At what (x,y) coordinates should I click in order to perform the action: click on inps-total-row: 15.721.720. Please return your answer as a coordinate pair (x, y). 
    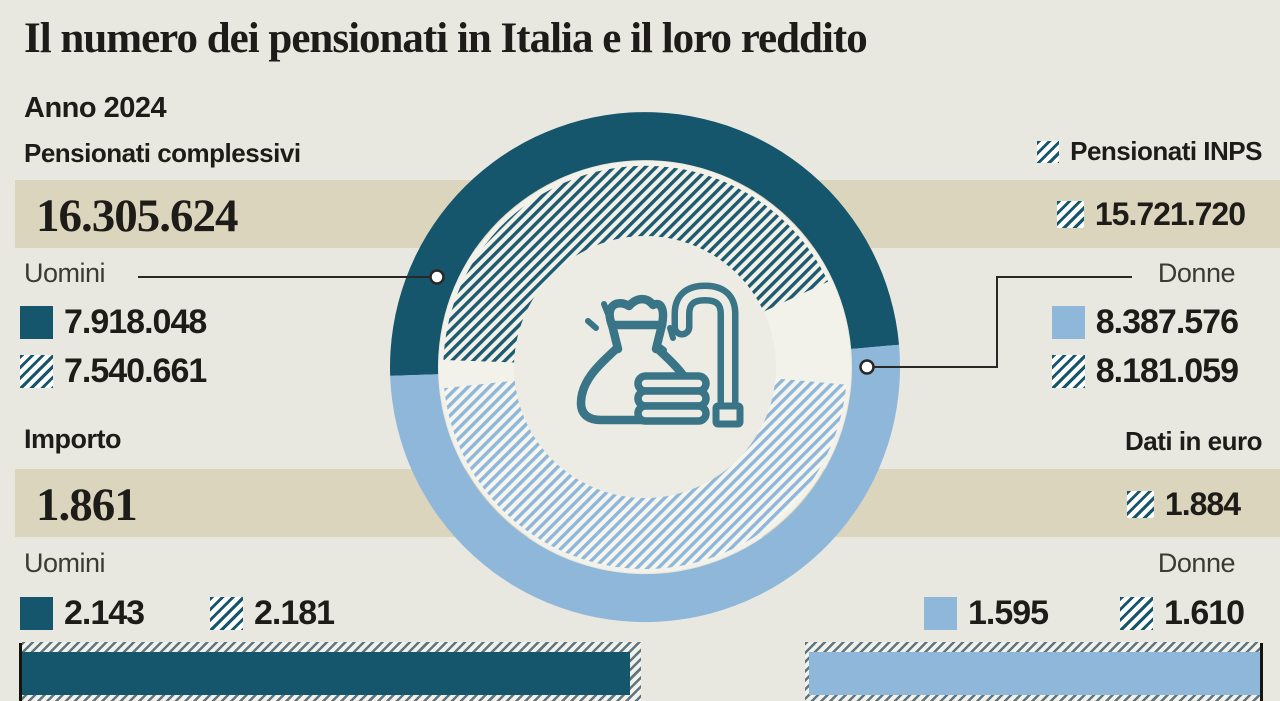
    Looking at the image, I should click on (1151, 214).